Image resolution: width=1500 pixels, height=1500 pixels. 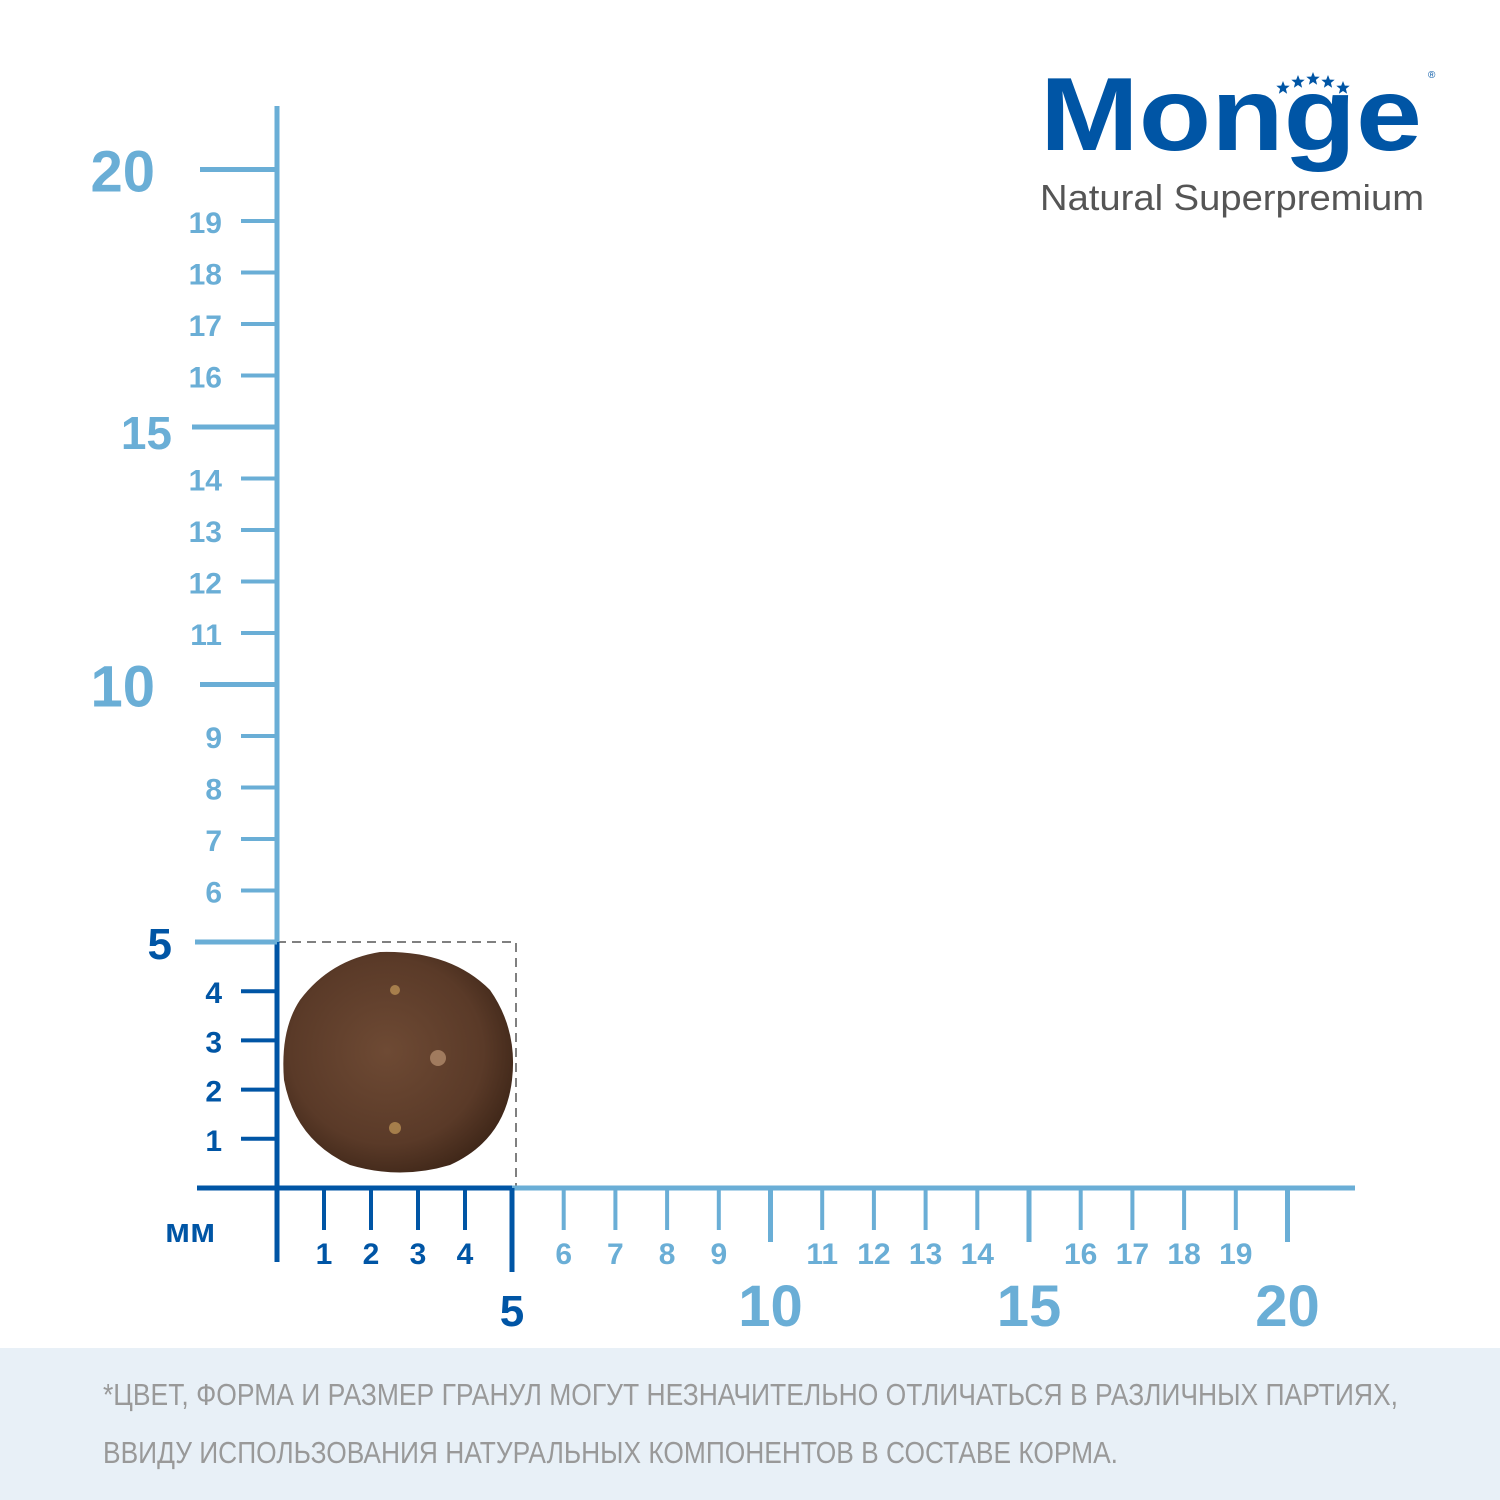 What do you see at coordinates (122, 687) in the screenshot?
I see `y-major-label-10: 10` at bounding box center [122, 687].